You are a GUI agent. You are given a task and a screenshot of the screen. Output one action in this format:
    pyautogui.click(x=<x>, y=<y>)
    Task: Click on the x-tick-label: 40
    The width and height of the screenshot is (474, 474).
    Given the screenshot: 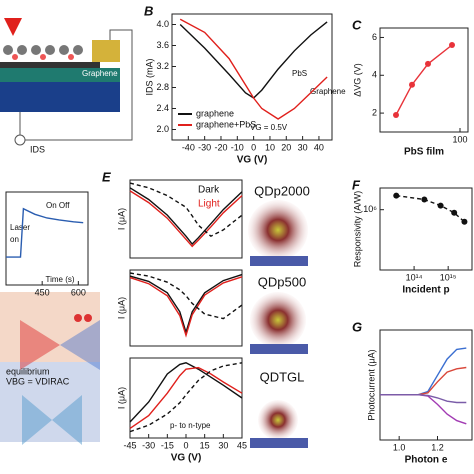 What is the action you would take?
    pyautogui.click(x=319, y=147)
    